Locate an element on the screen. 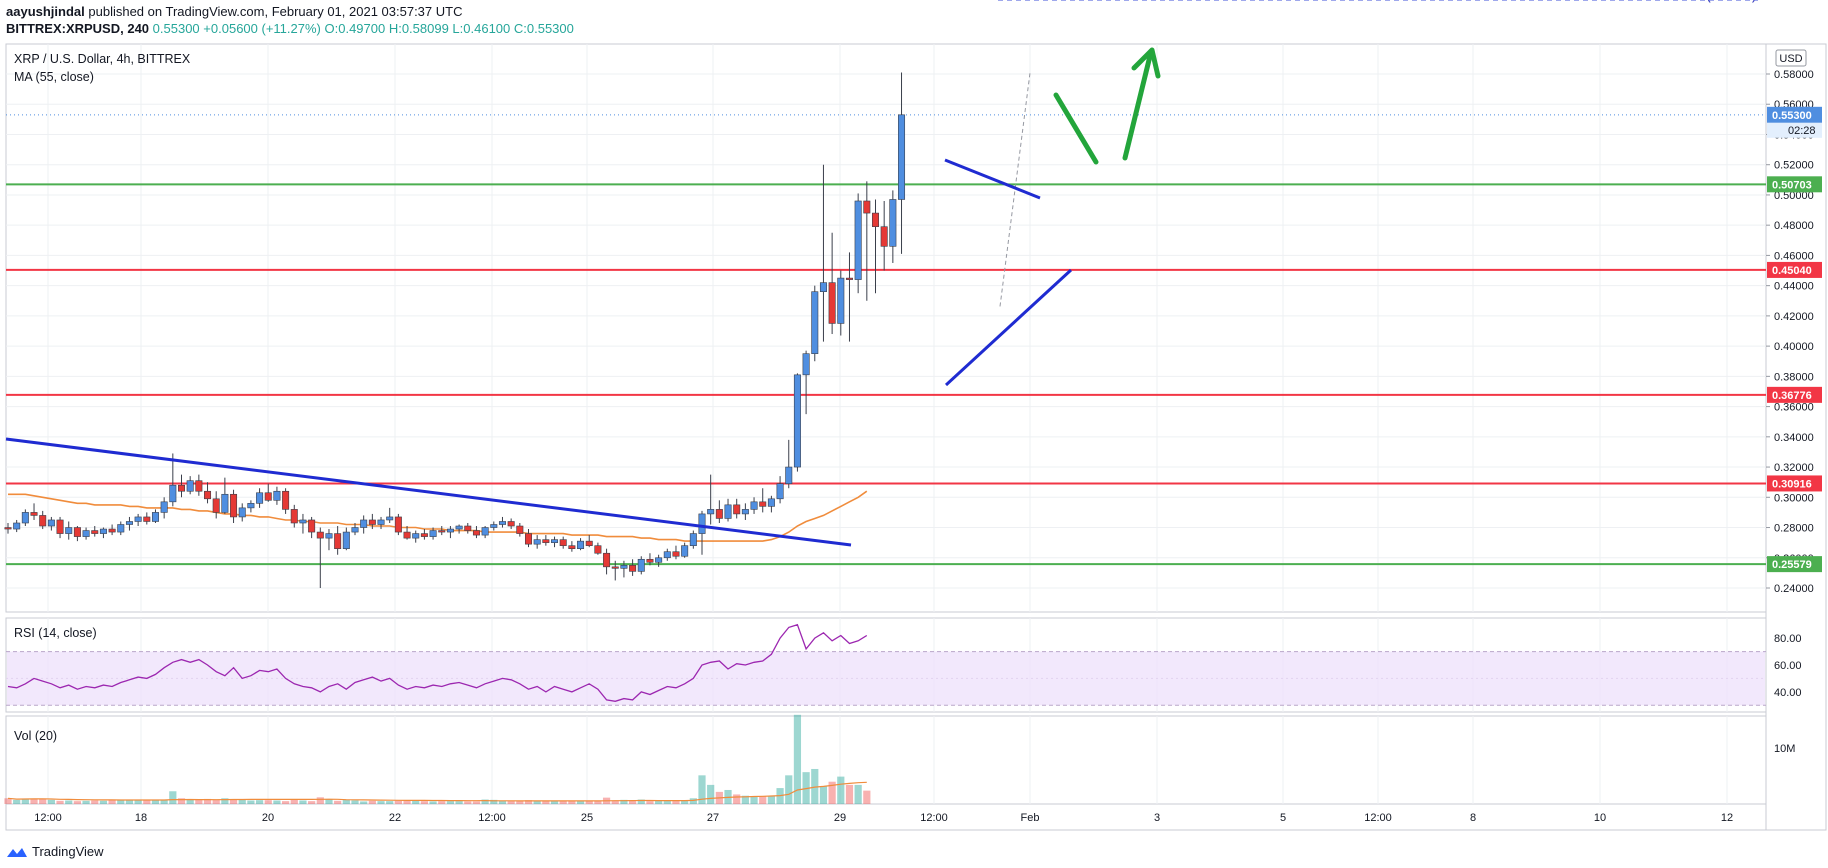 This screenshot has width=1828, height=868. currency-button is located at coordinates (1791, 58).